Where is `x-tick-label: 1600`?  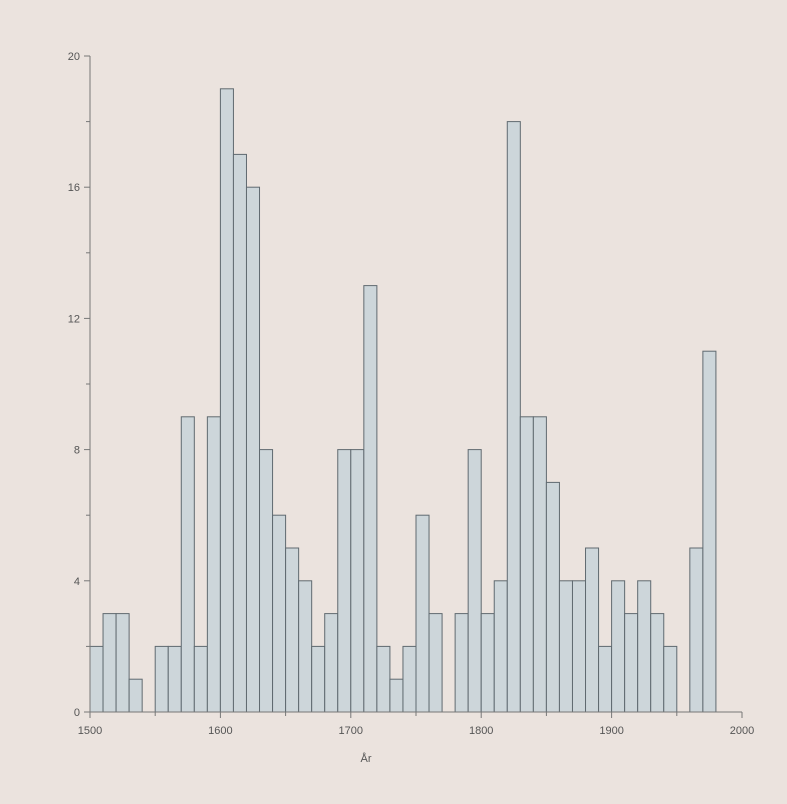 x-tick-label: 1600 is located at coordinates (220, 731).